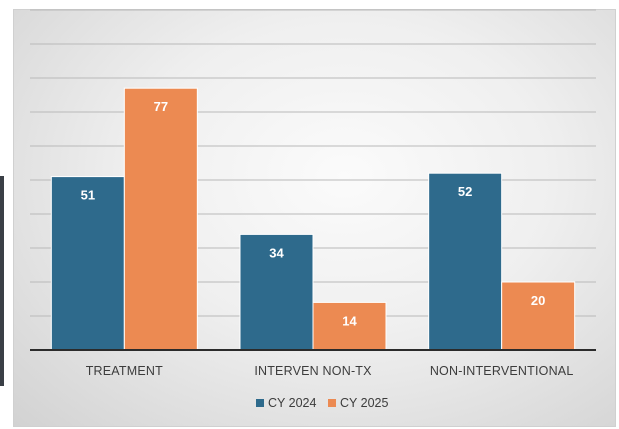 The image size is (619, 429). Describe the element at coordinates (276, 252) in the screenshot. I see `data-label: 34` at that location.